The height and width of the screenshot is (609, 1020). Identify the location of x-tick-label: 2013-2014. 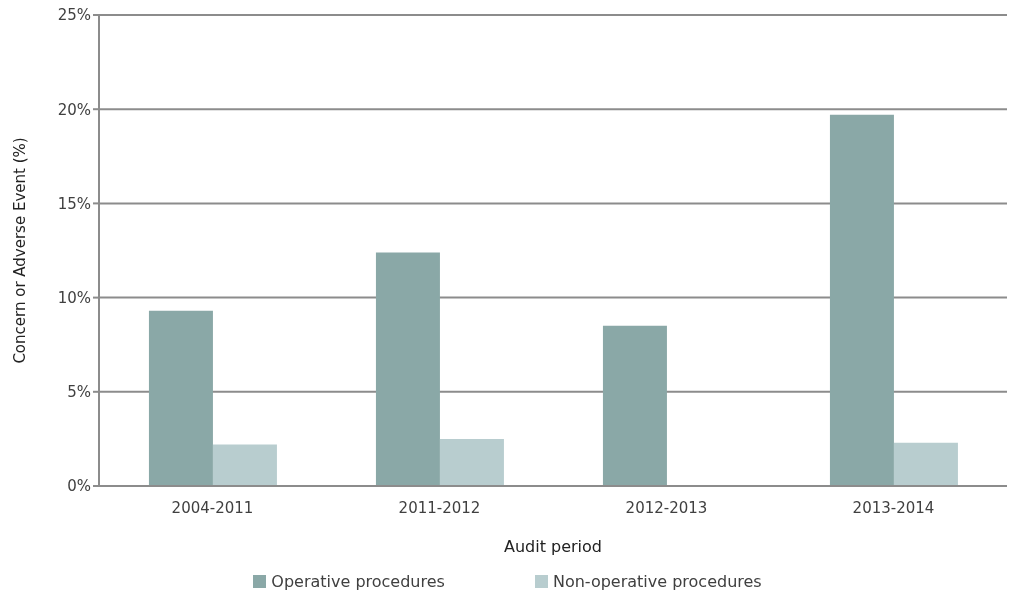
(893, 507).